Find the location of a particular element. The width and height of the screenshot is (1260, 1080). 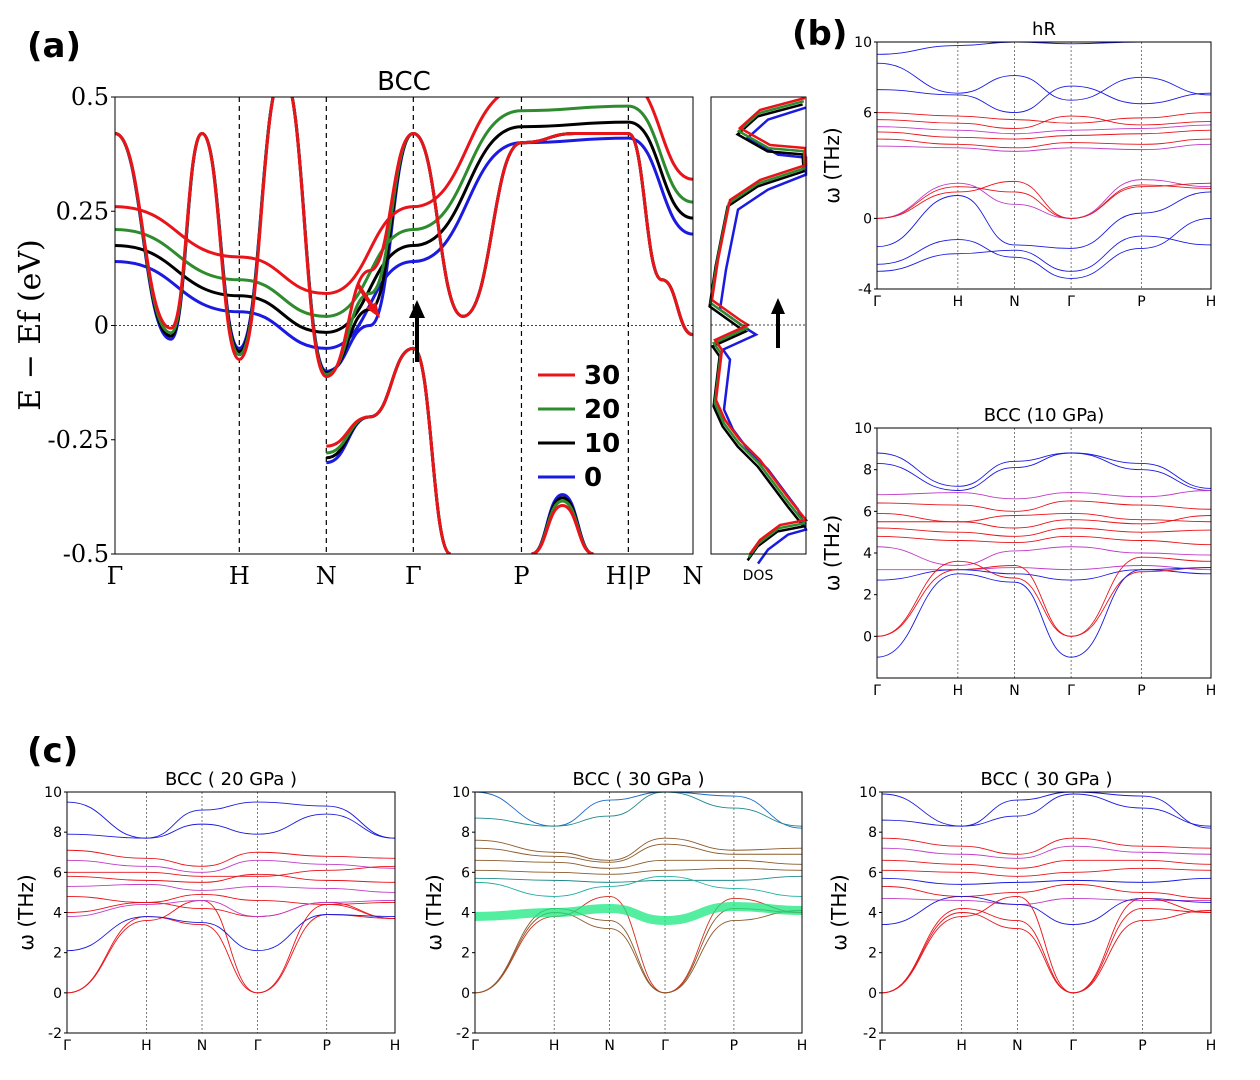

band-title: BCC is located at coordinates (404, 82).